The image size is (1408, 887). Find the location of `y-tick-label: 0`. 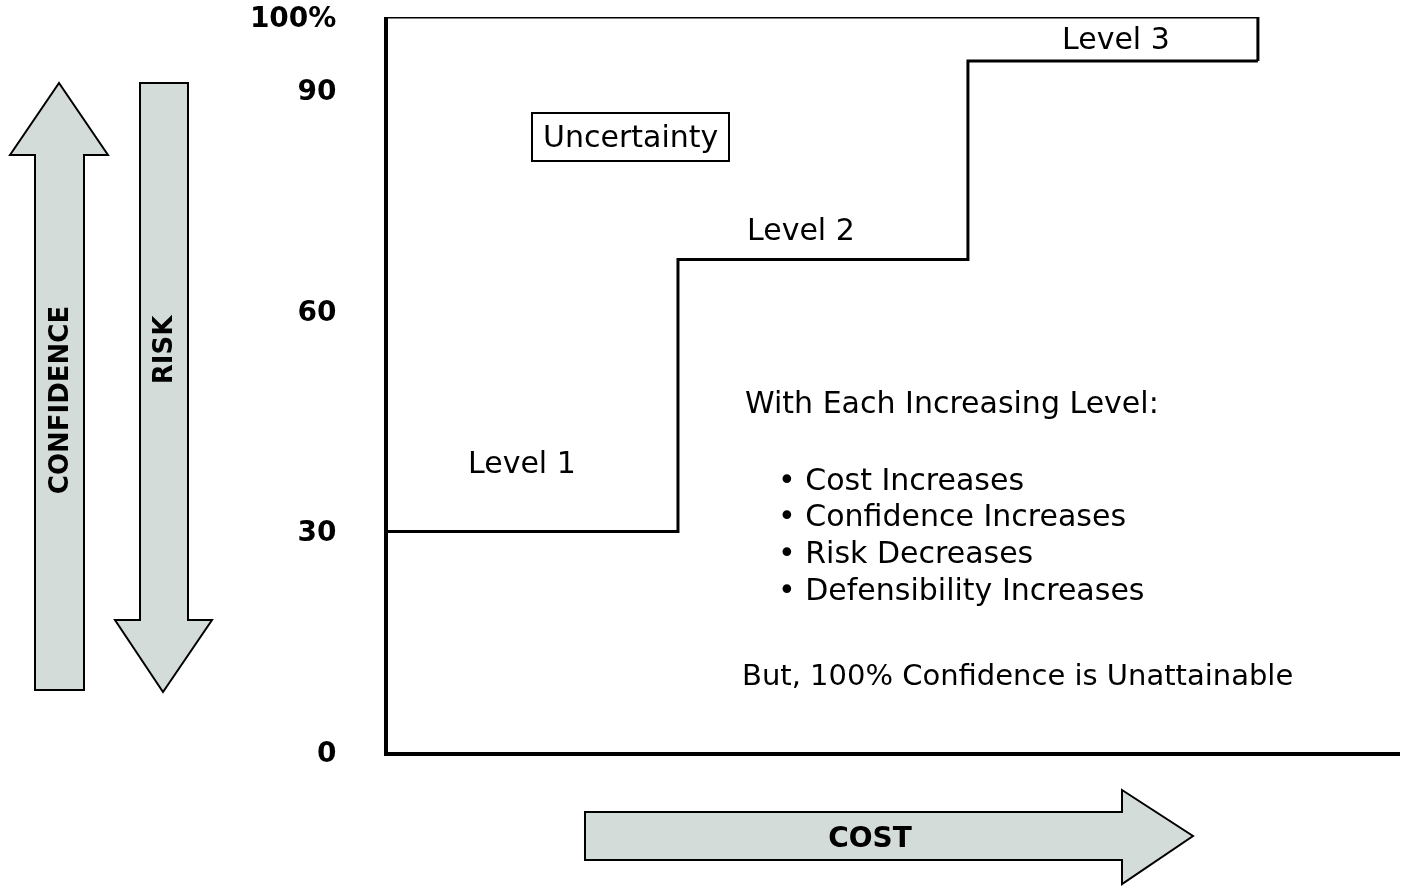

y-tick-label: 0 is located at coordinates (326, 752).